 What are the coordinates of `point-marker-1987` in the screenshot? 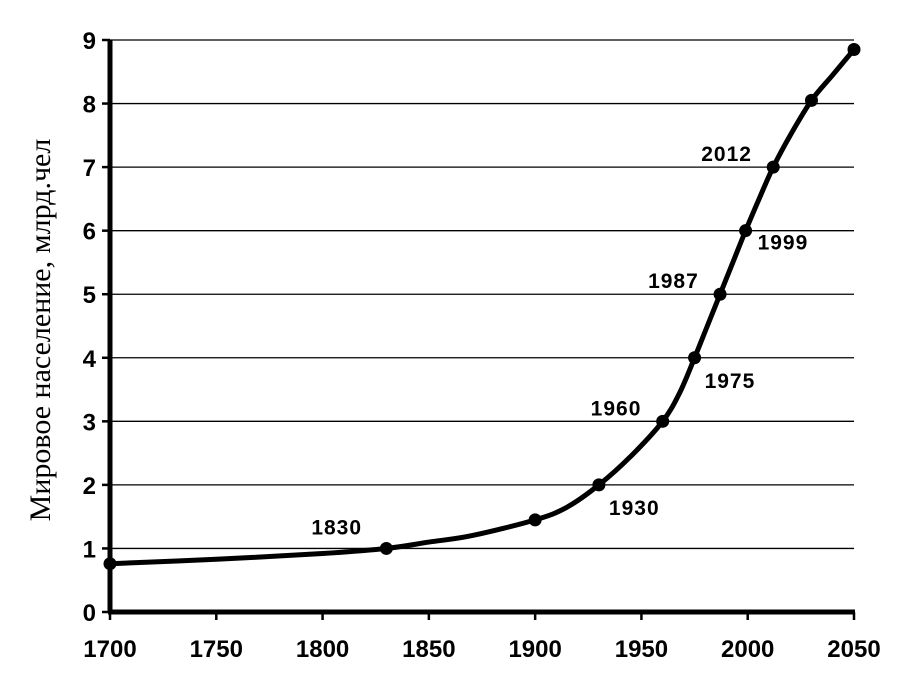 It's located at (720, 294).